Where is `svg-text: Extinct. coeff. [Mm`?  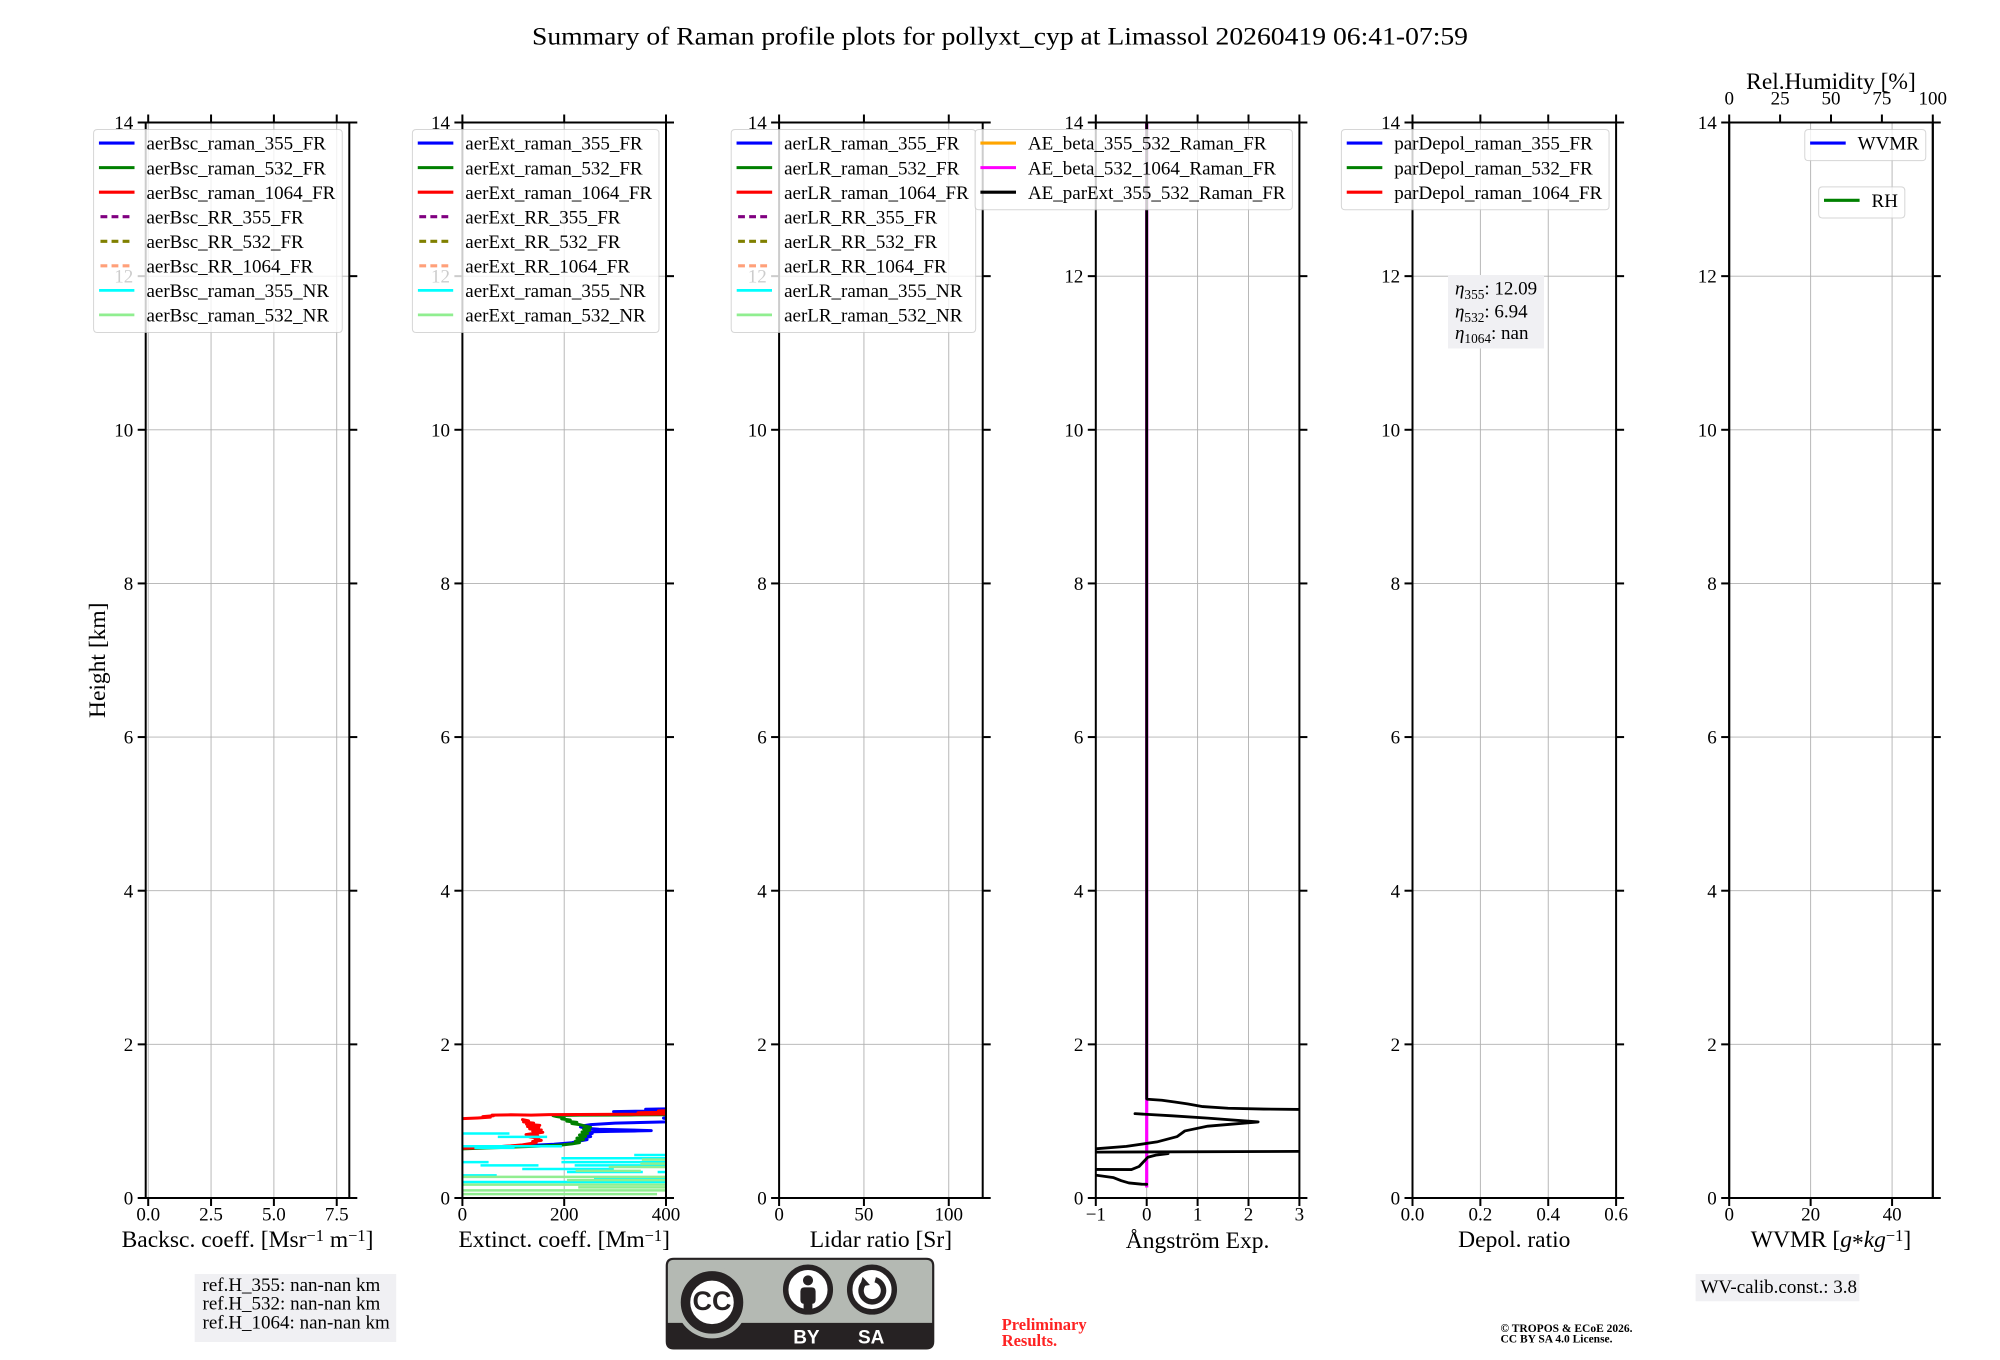 svg-text: Extinct. coeff. [Mm is located at coordinates (551, 1240).